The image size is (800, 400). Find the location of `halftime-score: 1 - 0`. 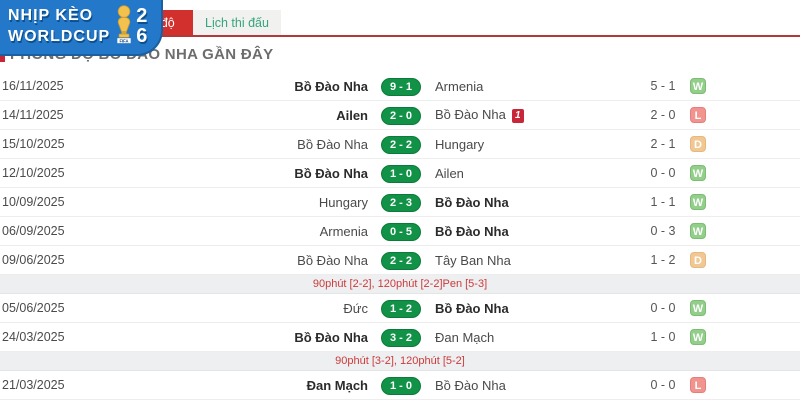

halftime-score: 1 - 0 is located at coordinates (663, 337).